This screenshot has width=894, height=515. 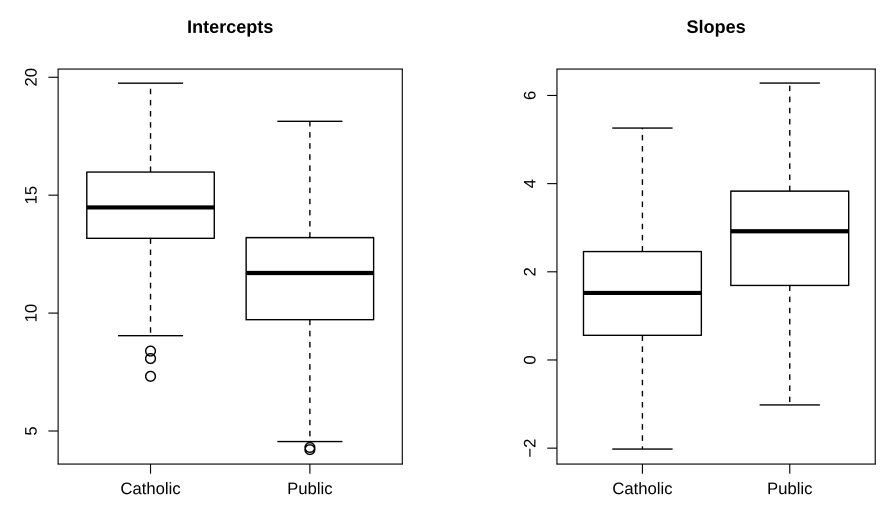 I want to click on y-tick-label: 10, so click(x=30, y=313).